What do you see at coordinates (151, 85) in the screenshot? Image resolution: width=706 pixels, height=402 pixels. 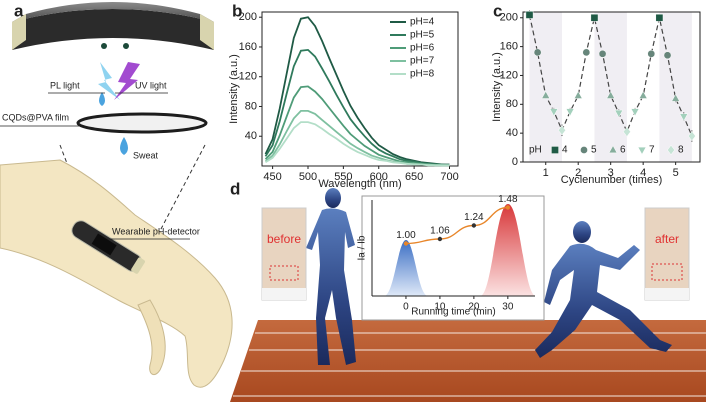 I see `annotation: UV light` at bounding box center [151, 85].